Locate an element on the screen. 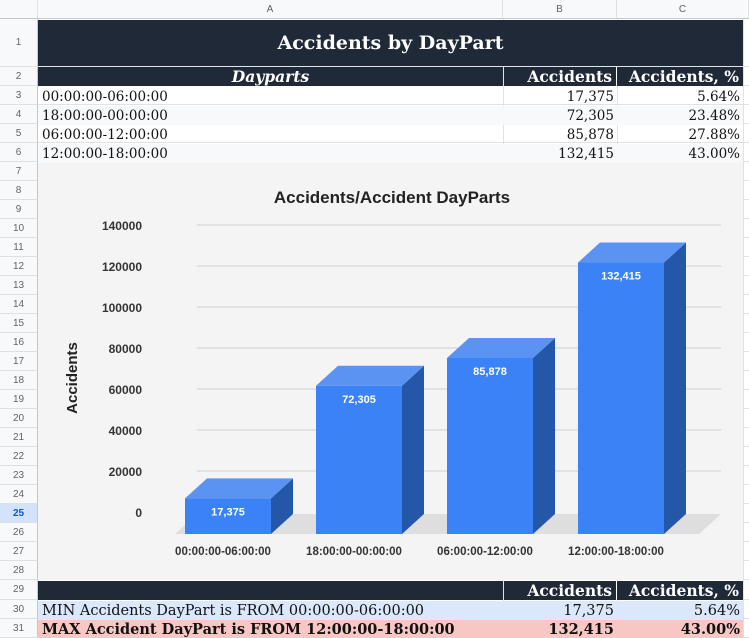  row-header: 5 is located at coordinates (19, 133).